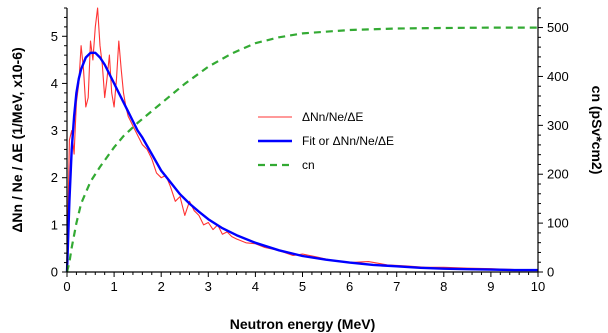 This screenshot has width=608, height=333. Describe the element at coordinates (208, 286) in the screenshot. I see `x-tick-label: 3` at that location.